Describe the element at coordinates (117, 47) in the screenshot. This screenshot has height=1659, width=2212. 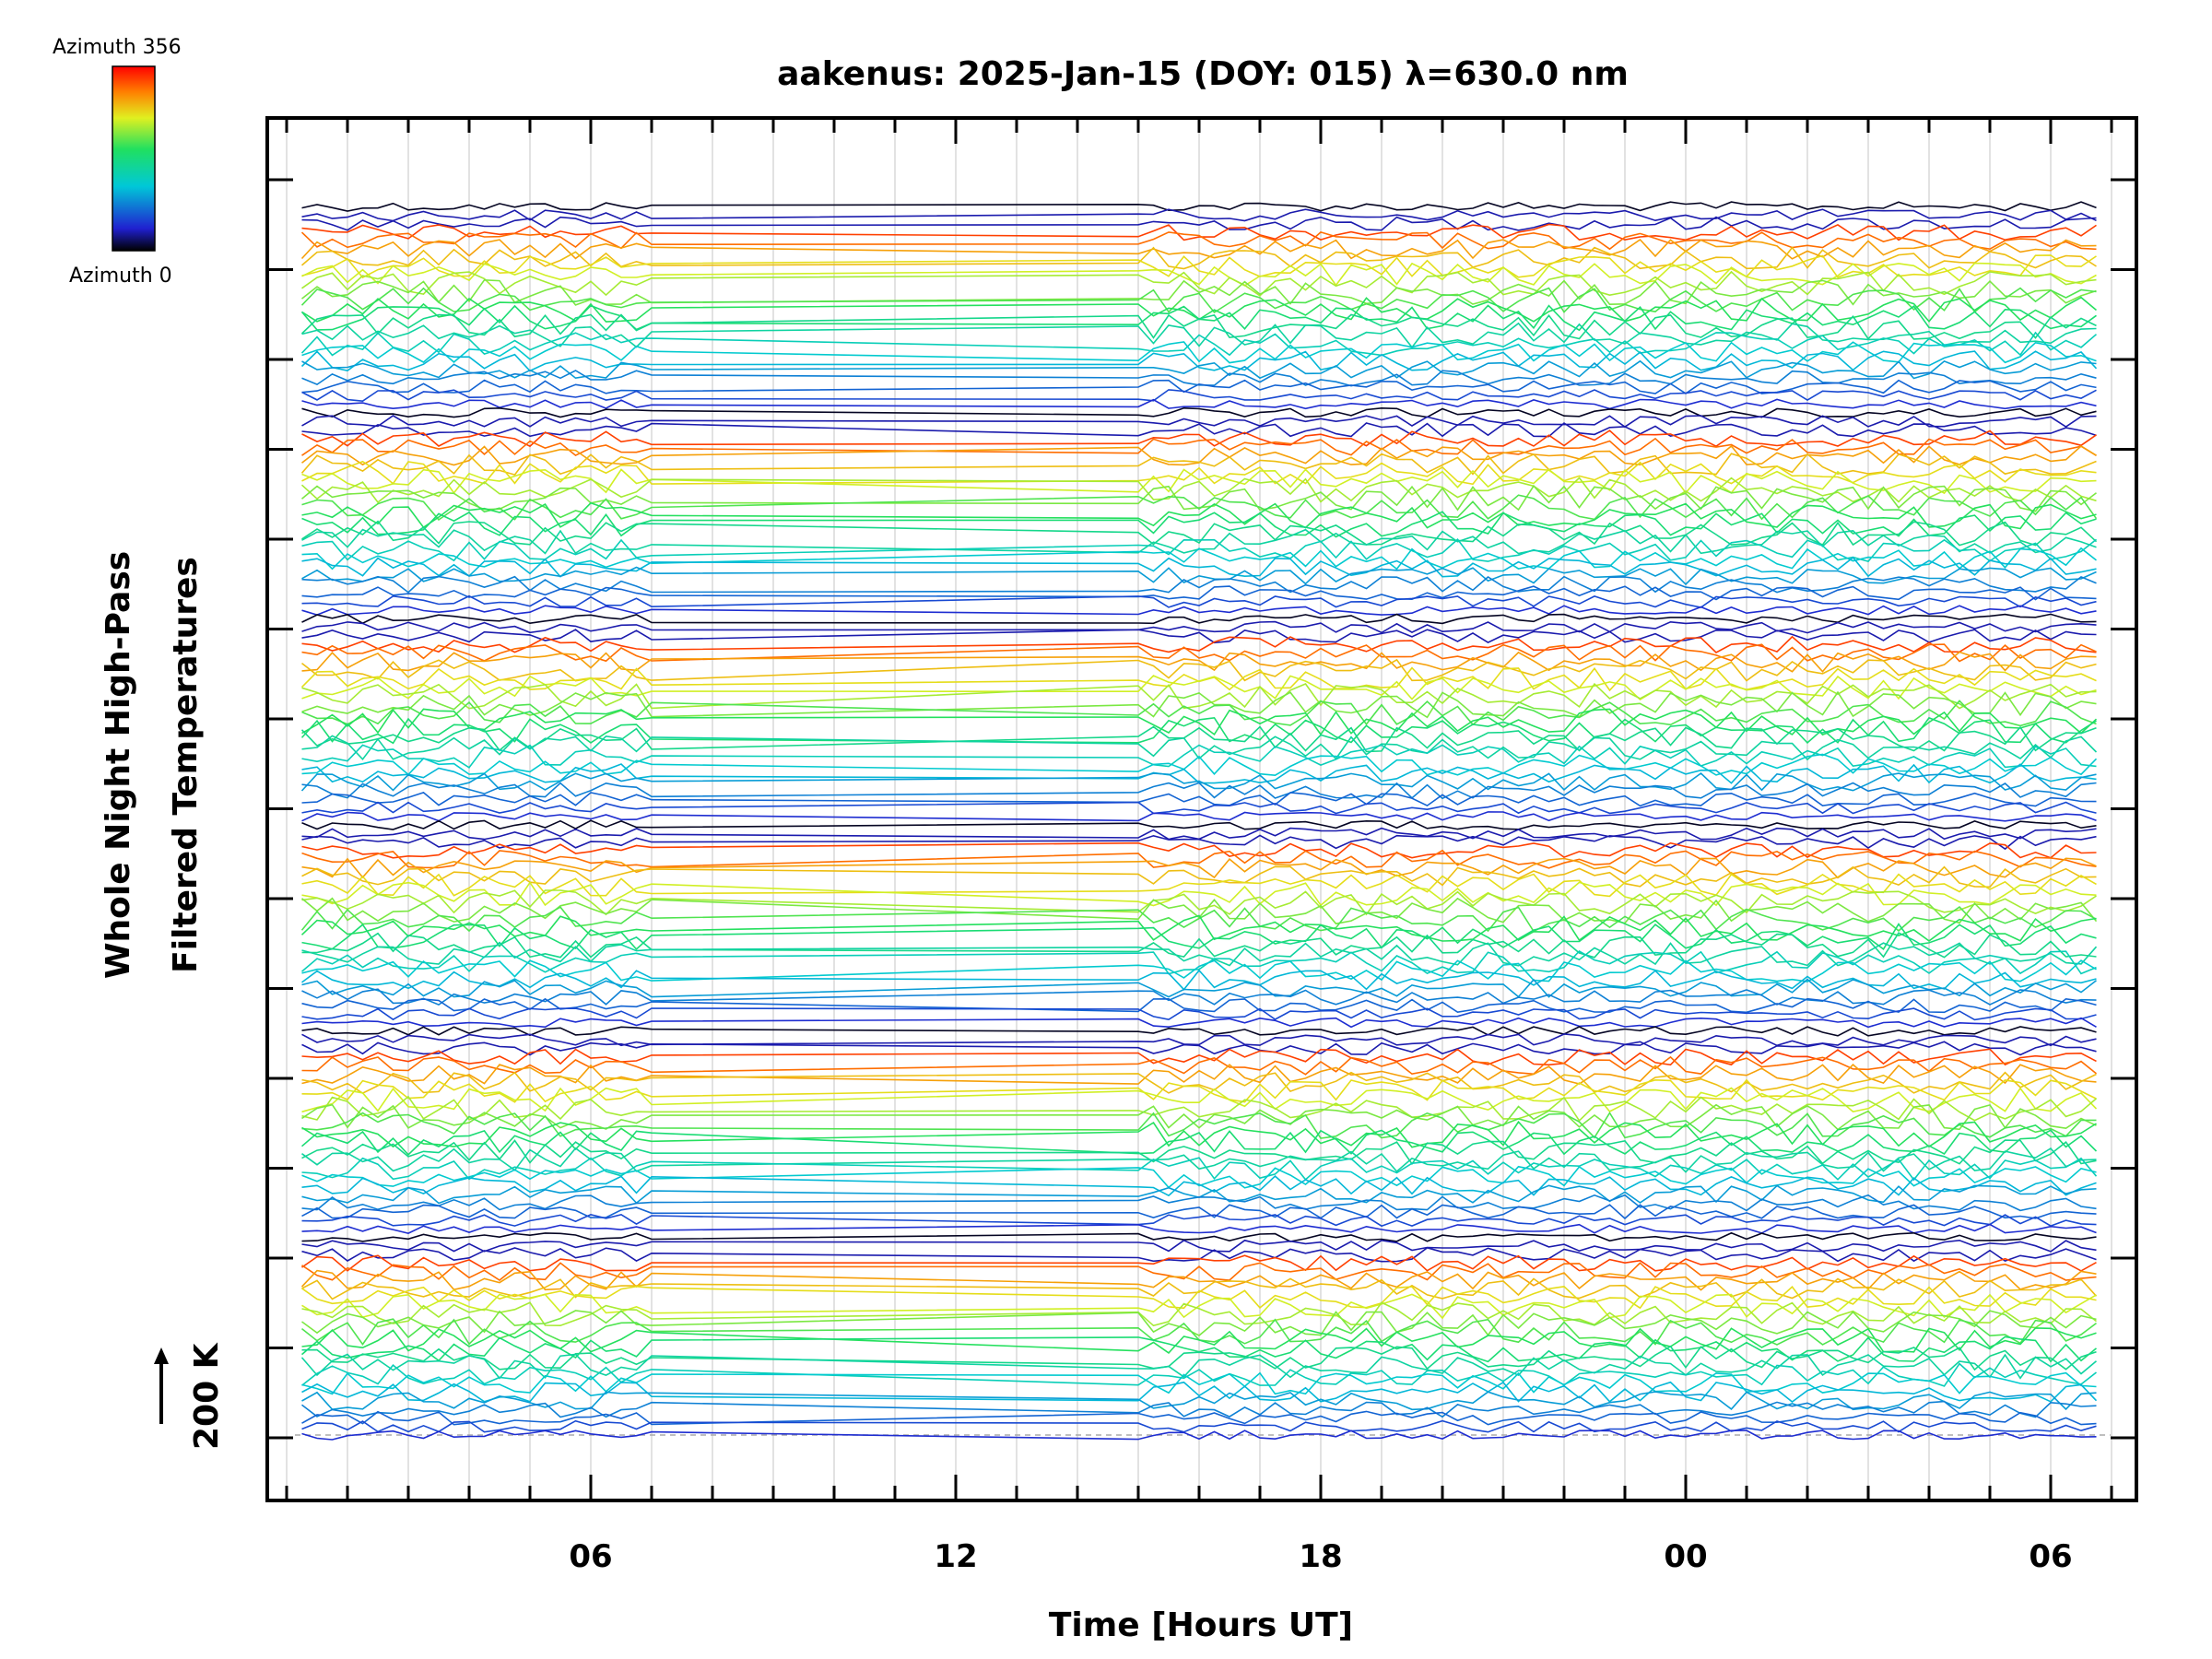
I see `colorbar-top-label: Azimuth 356` at that location.